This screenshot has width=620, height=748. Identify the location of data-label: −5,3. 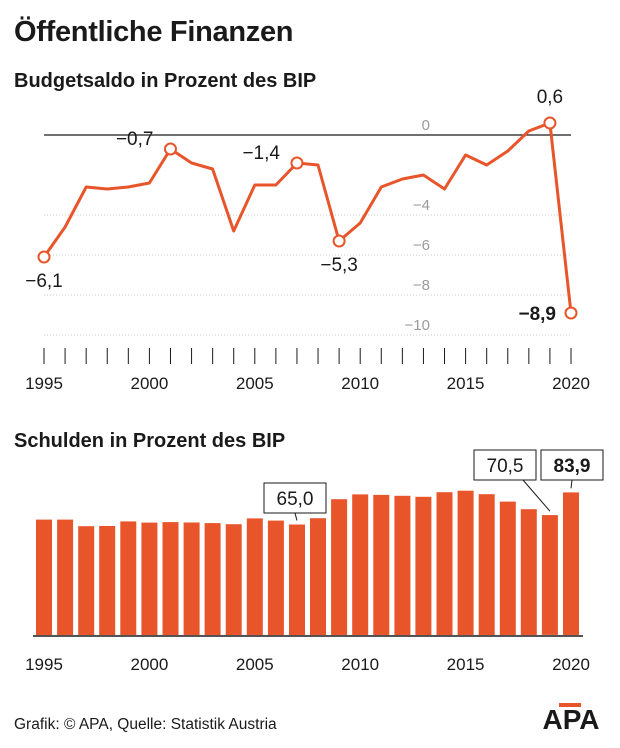
(339, 265).